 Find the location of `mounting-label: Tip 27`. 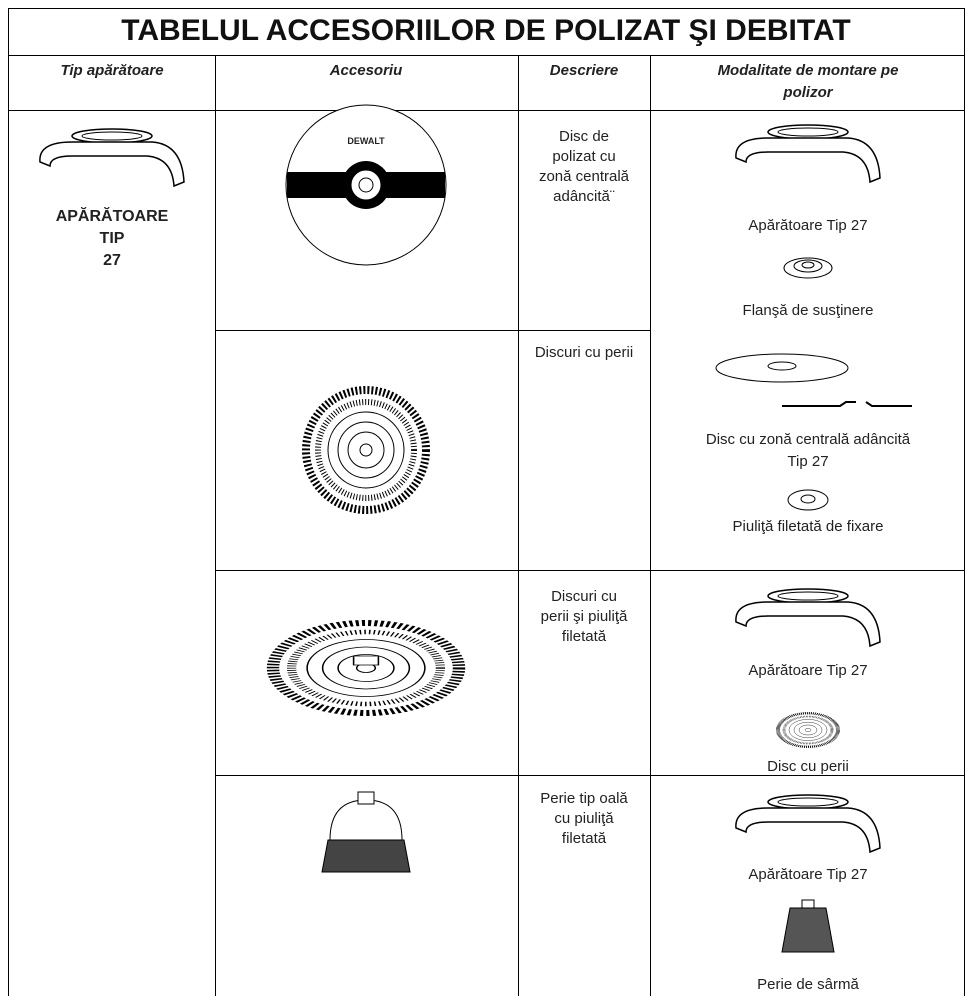

mounting-label: Tip 27 is located at coordinates (808, 461).